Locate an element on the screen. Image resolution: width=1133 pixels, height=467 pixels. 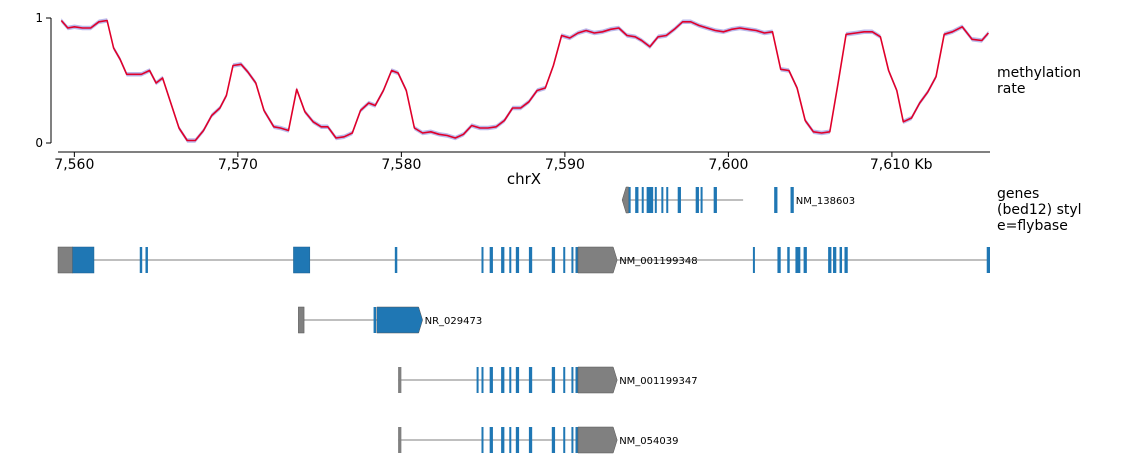
x-axis: 7,560 7,570 7,580 7,590 7,600 7,610 Kb chrX is located at coordinates (522, 169).